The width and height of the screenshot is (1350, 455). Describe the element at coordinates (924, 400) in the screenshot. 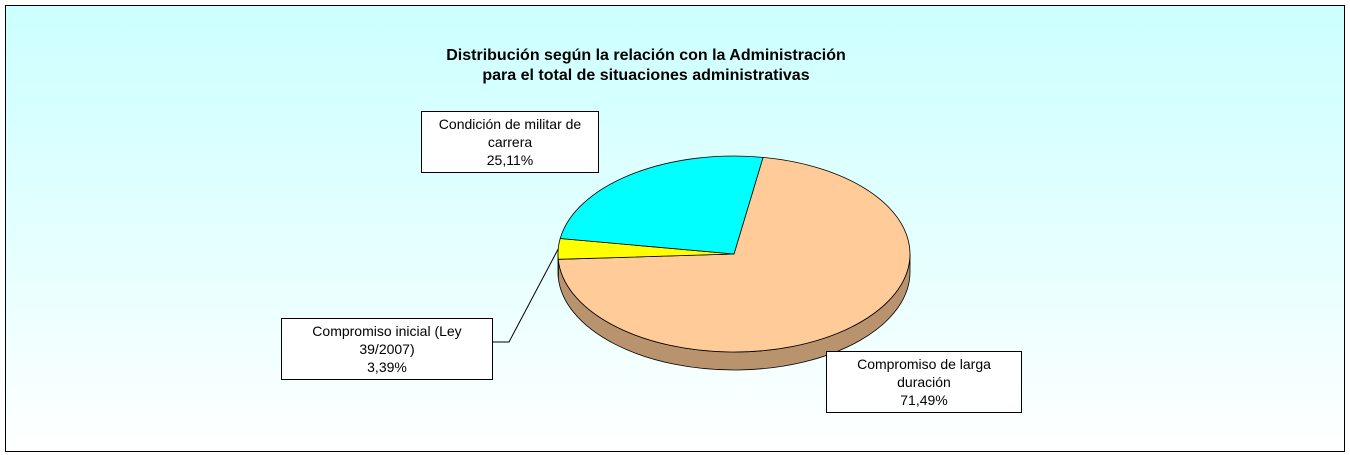

I see `label-text: 71,49%` at that location.